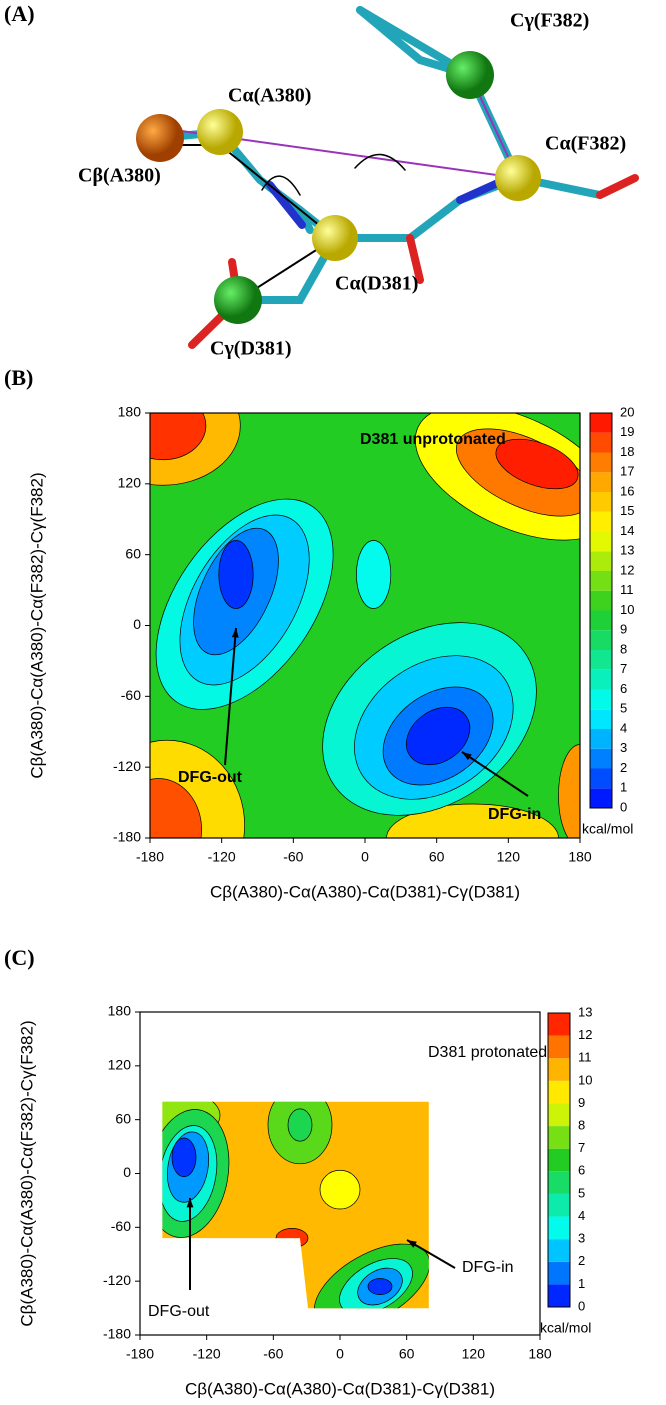 This screenshot has height=1405, width=666. I want to click on colorbar-tick-label: 16, so click(627, 490).